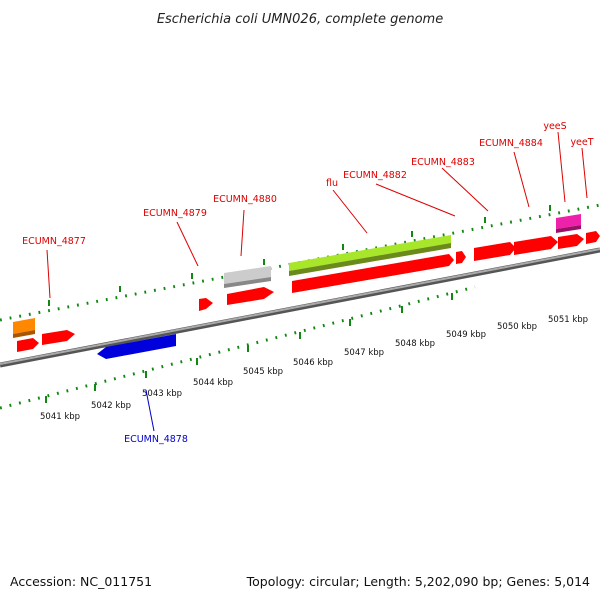 The image size is (600, 600). Describe the element at coordinates (581, 142) in the screenshot. I see `gene-label: yeeT` at that location.